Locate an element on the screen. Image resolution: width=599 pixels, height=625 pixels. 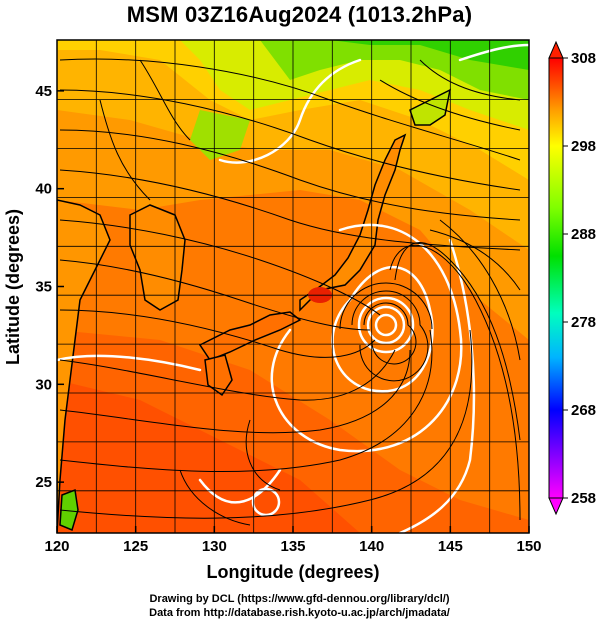
colorbar-min-arrow is located at coordinates (556, 506).